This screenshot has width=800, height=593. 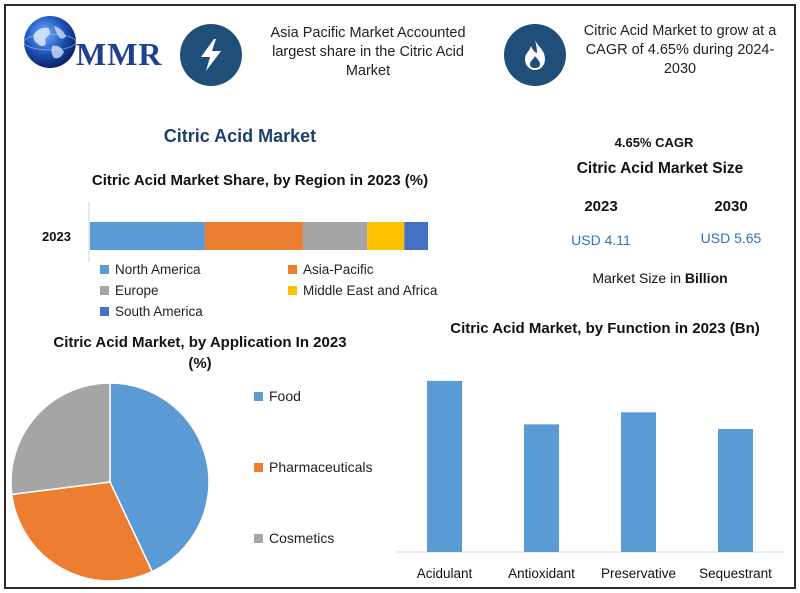 What do you see at coordinates (253, 236) in the screenshot?
I see `region-bar-segment-asia-pacific` at bounding box center [253, 236].